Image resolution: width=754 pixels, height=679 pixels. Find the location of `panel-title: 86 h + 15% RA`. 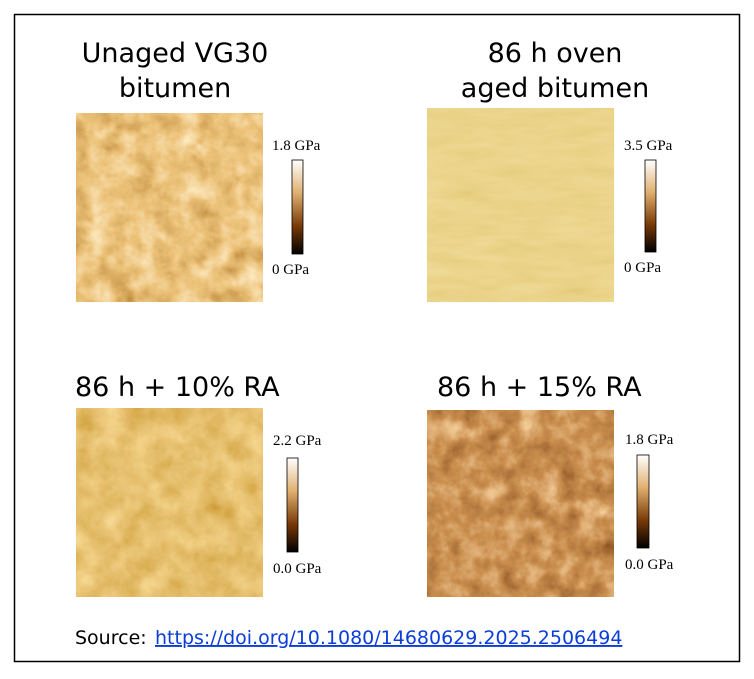

panel-title: 86 h + 15% RA is located at coordinates (539, 387).